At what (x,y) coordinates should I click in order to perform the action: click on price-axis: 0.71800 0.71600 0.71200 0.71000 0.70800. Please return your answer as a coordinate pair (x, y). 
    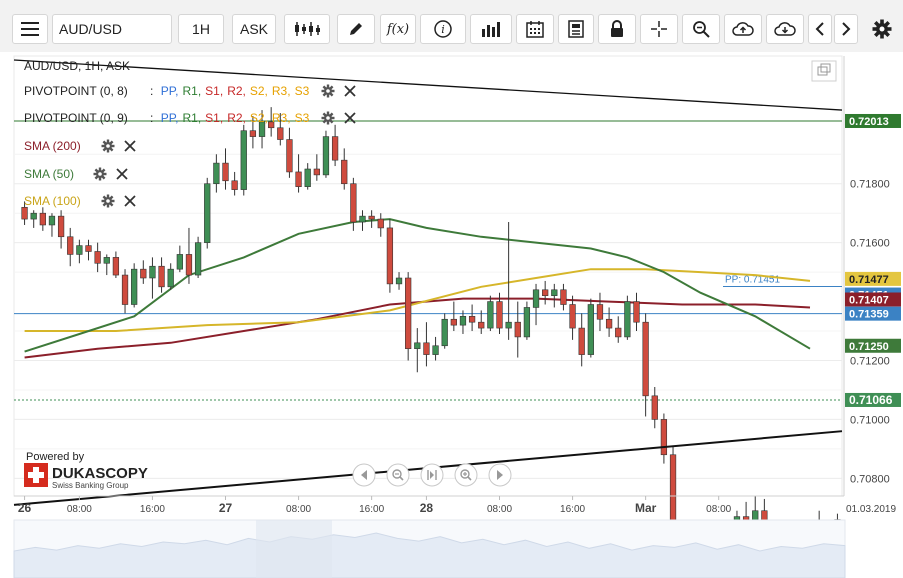
    Looking at the image, I should click on (866, 276).